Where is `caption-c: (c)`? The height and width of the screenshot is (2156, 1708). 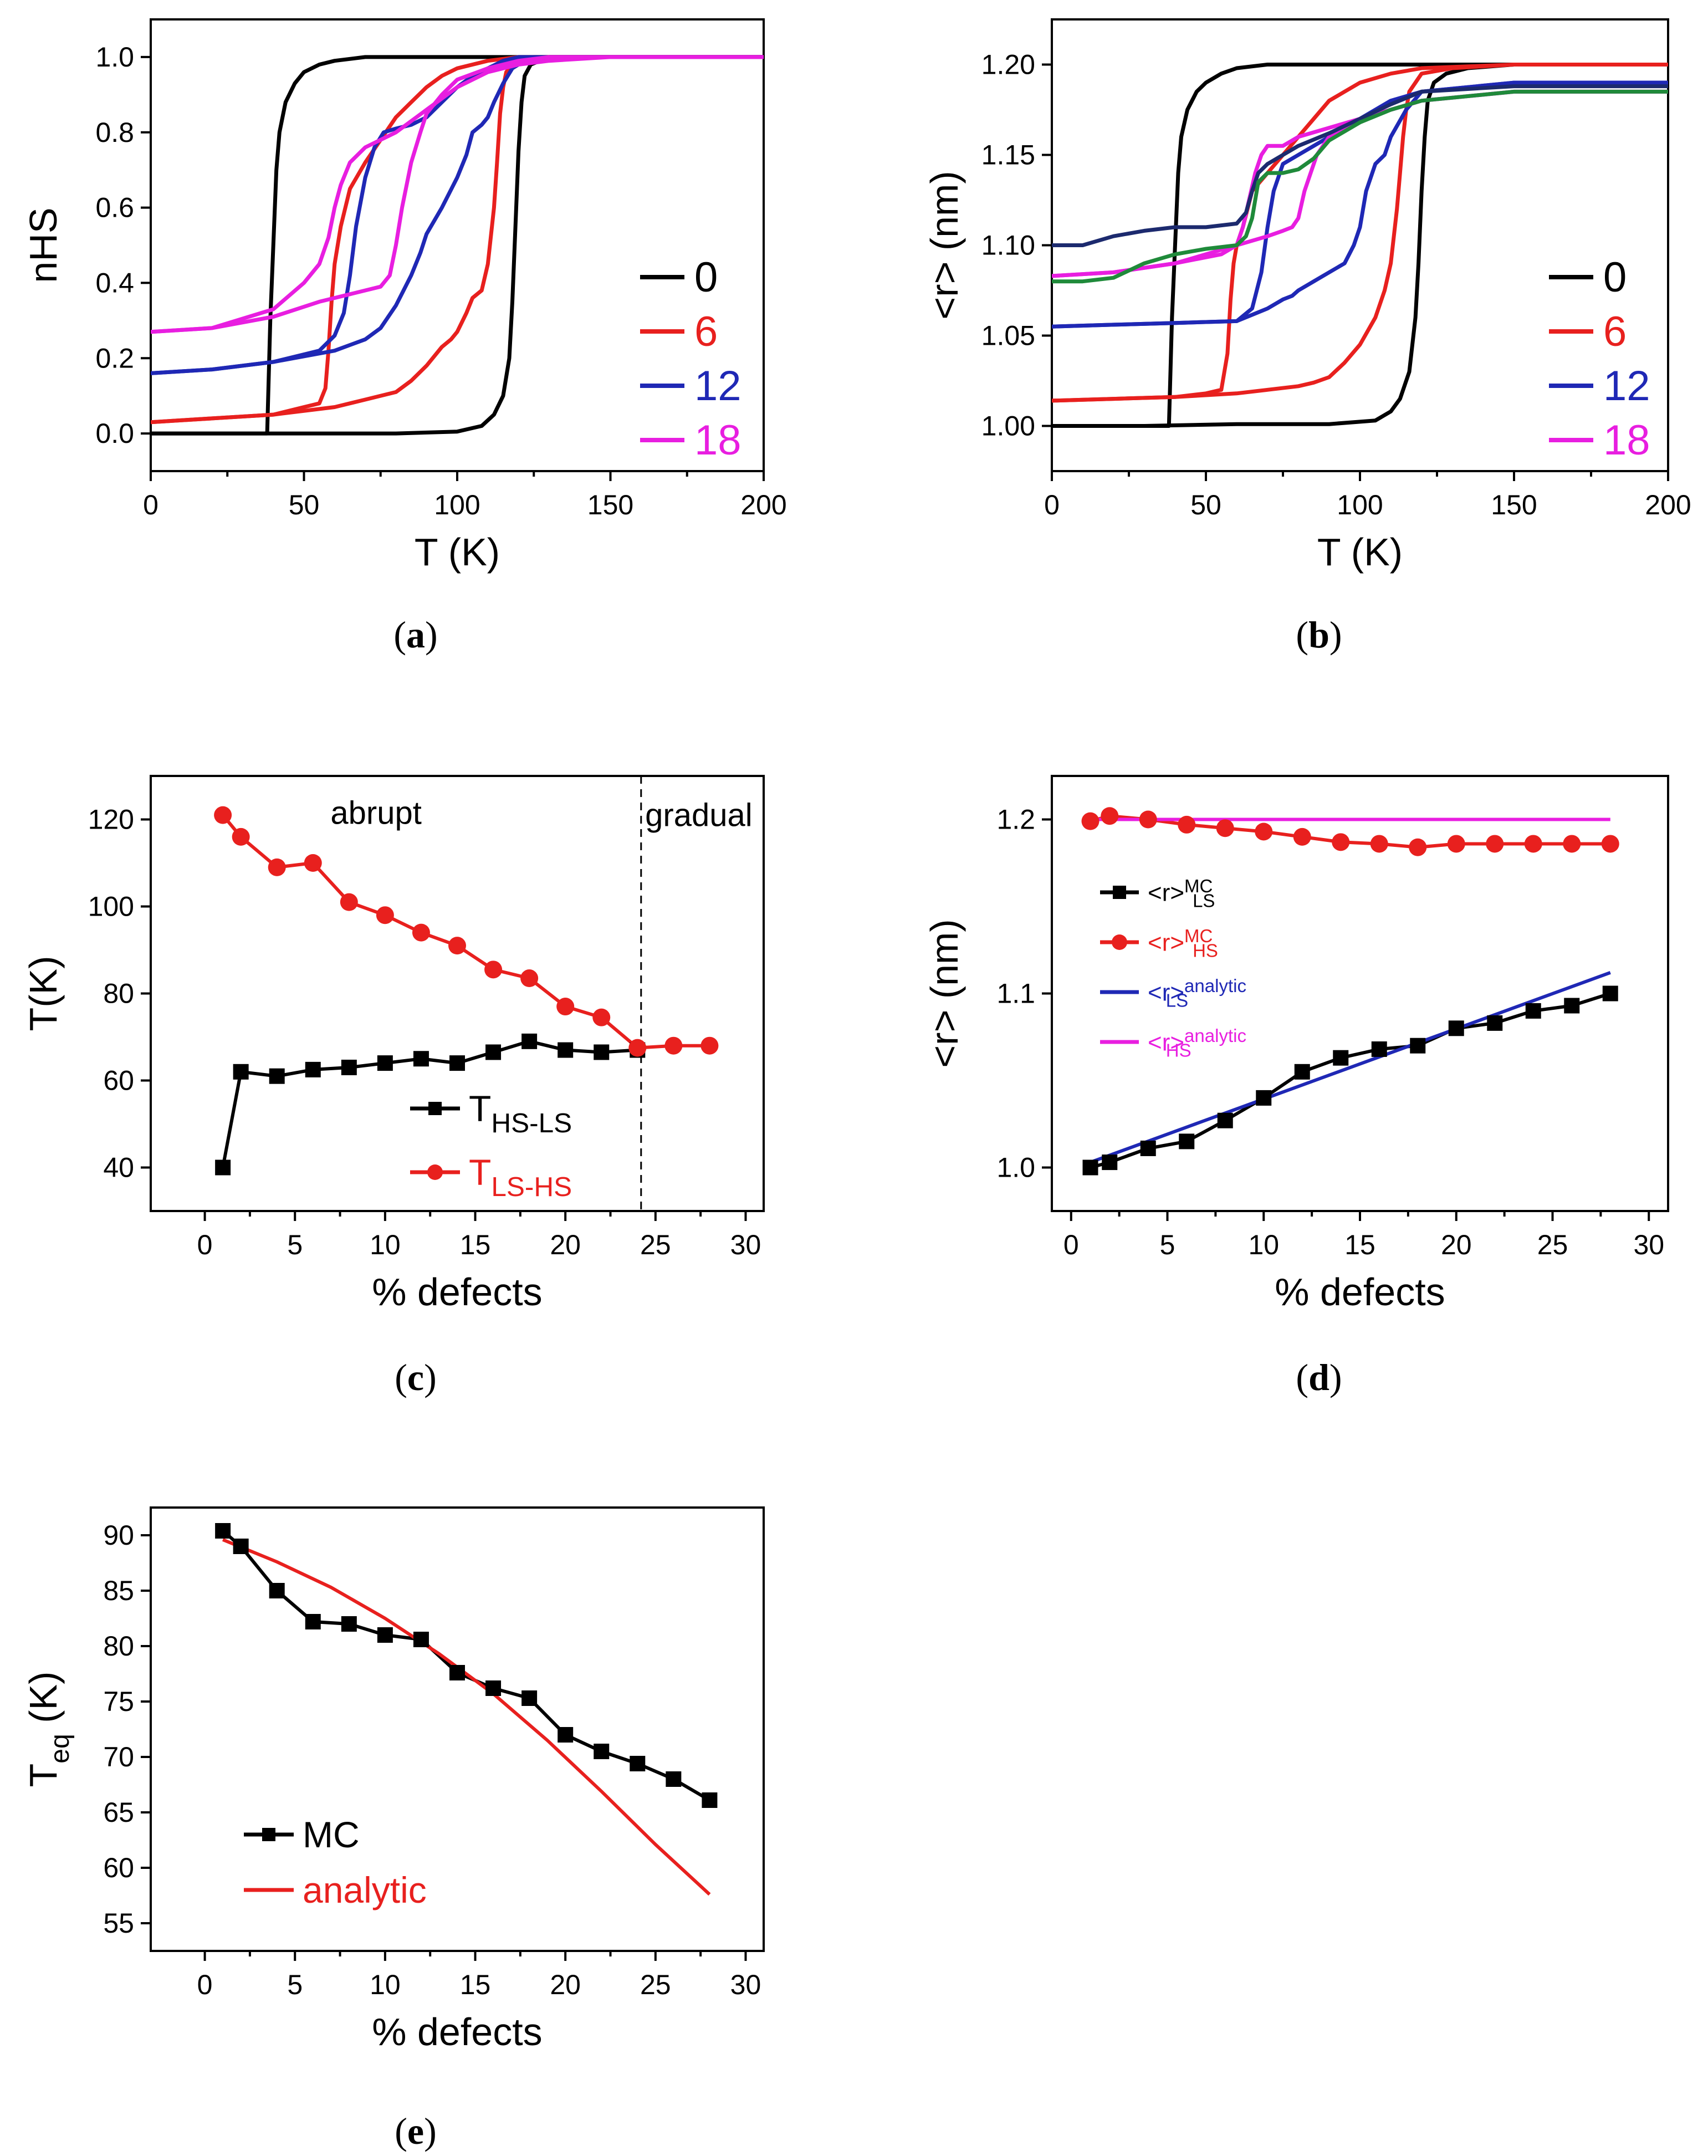 caption-c: (c) is located at coordinates (416, 1377).